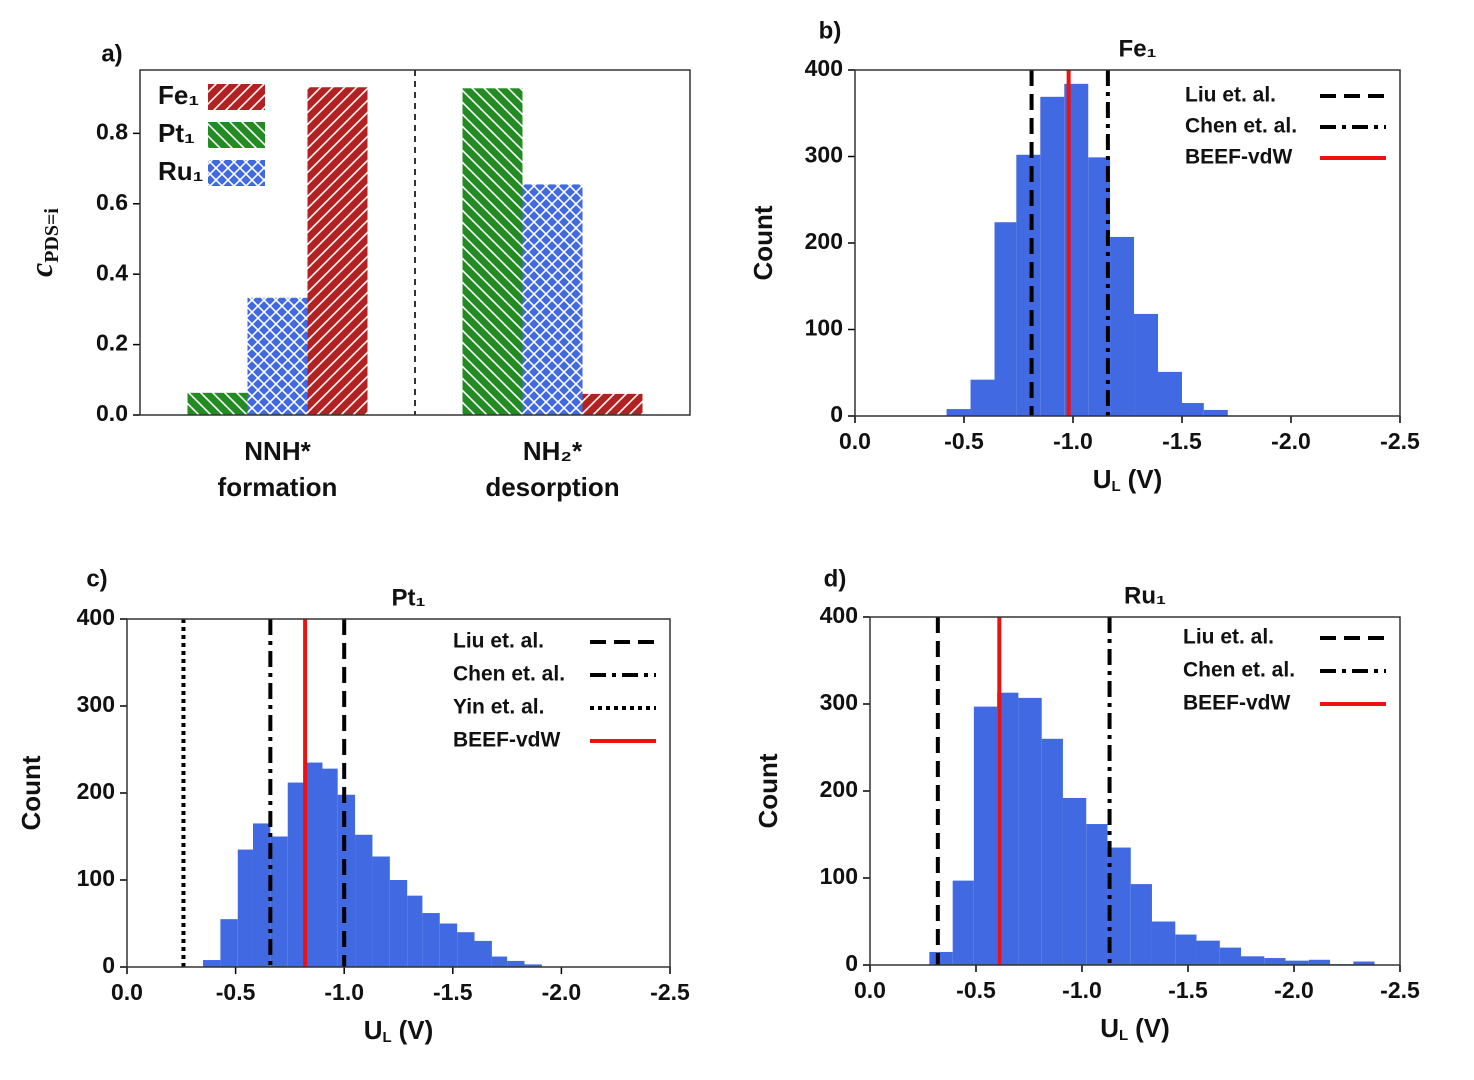  Describe the element at coordinates (278, 487) in the screenshot. I see `x-tick-label: formation` at that location.